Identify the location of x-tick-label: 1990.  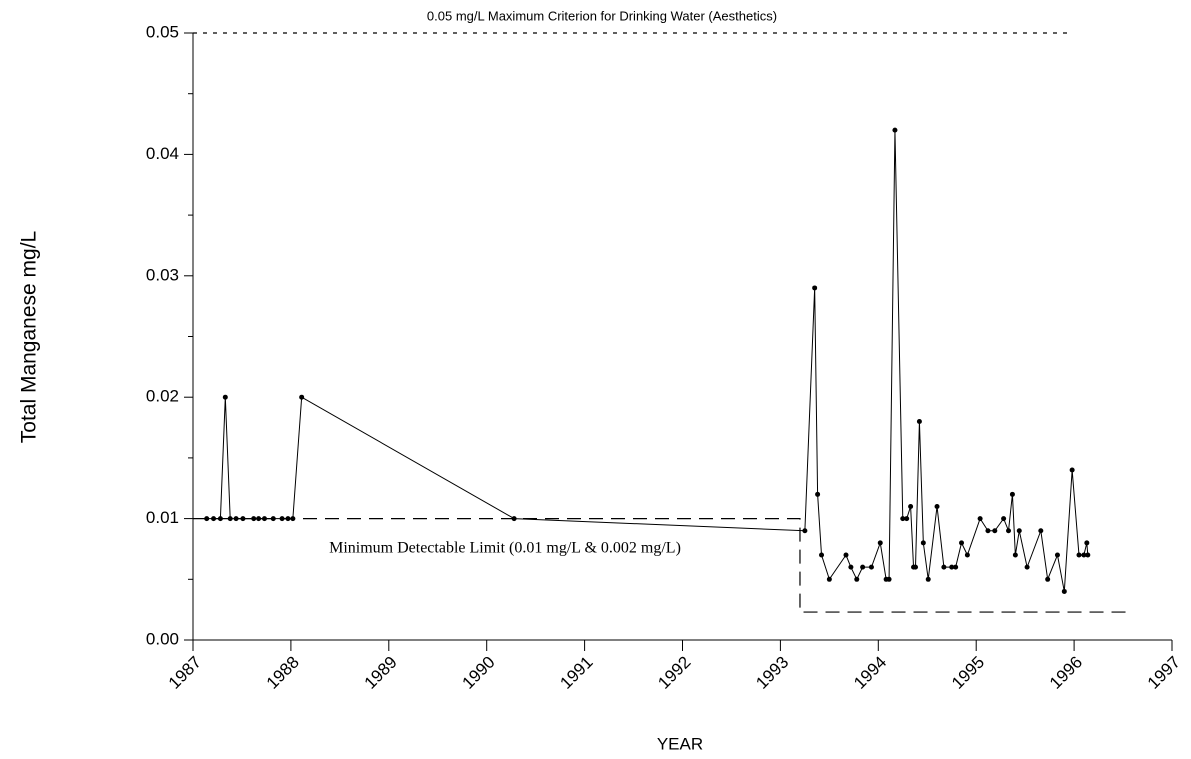
(479, 673).